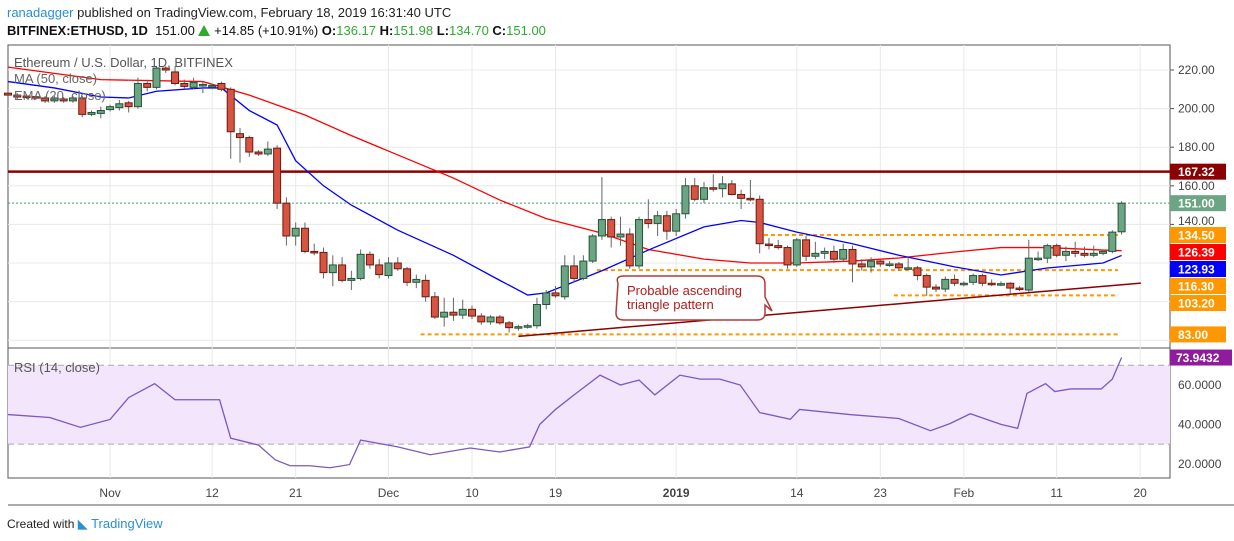 The height and width of the screenshot is (541, 1234). Describe the element at coordinates (386, 30) in the screenshot. I see `high-label: H:` at that location.